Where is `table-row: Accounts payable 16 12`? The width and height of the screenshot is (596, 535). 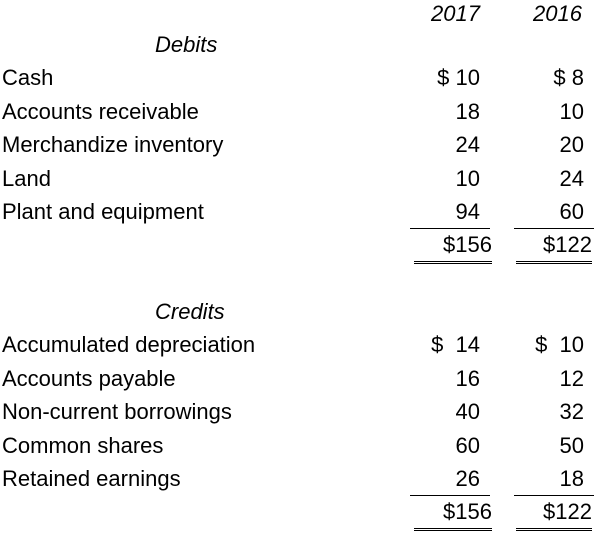 table-row: Accounts payable 16 12 is located at coordinates (298, 379).